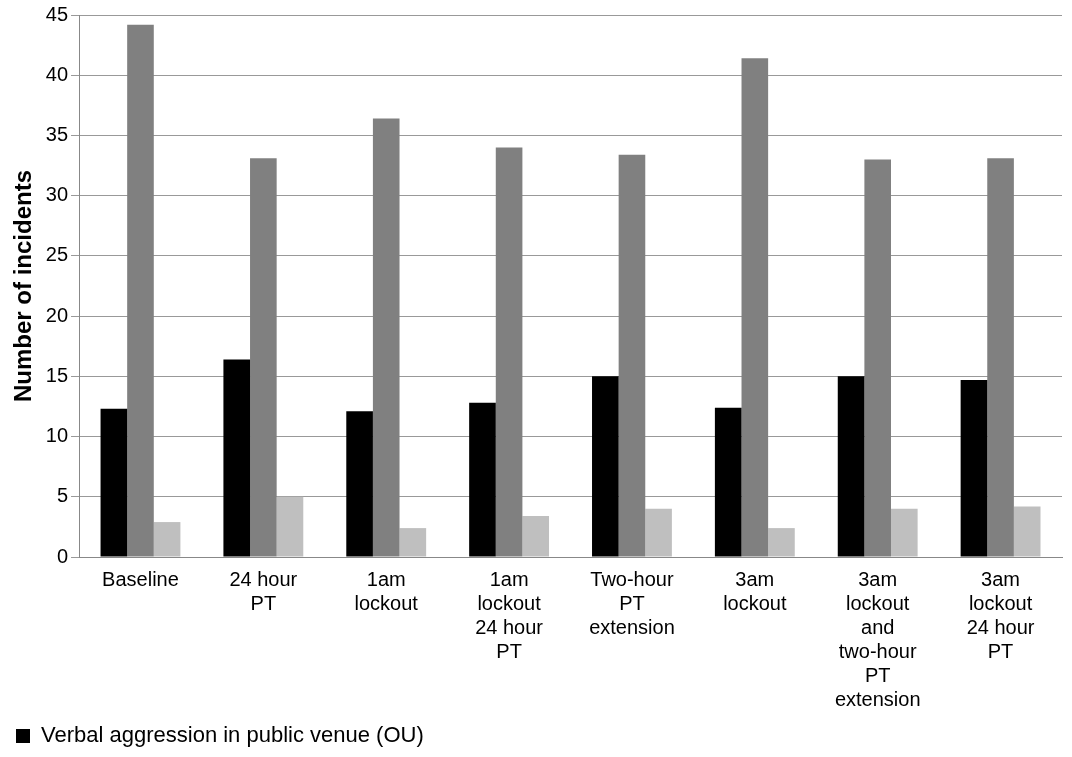 The height and width of the screenshot is (757, 1072). What do you see at coordinates (57, 194) in the screenshot?
I see `y-tick-label: 30` at bounding box center [57, 194].